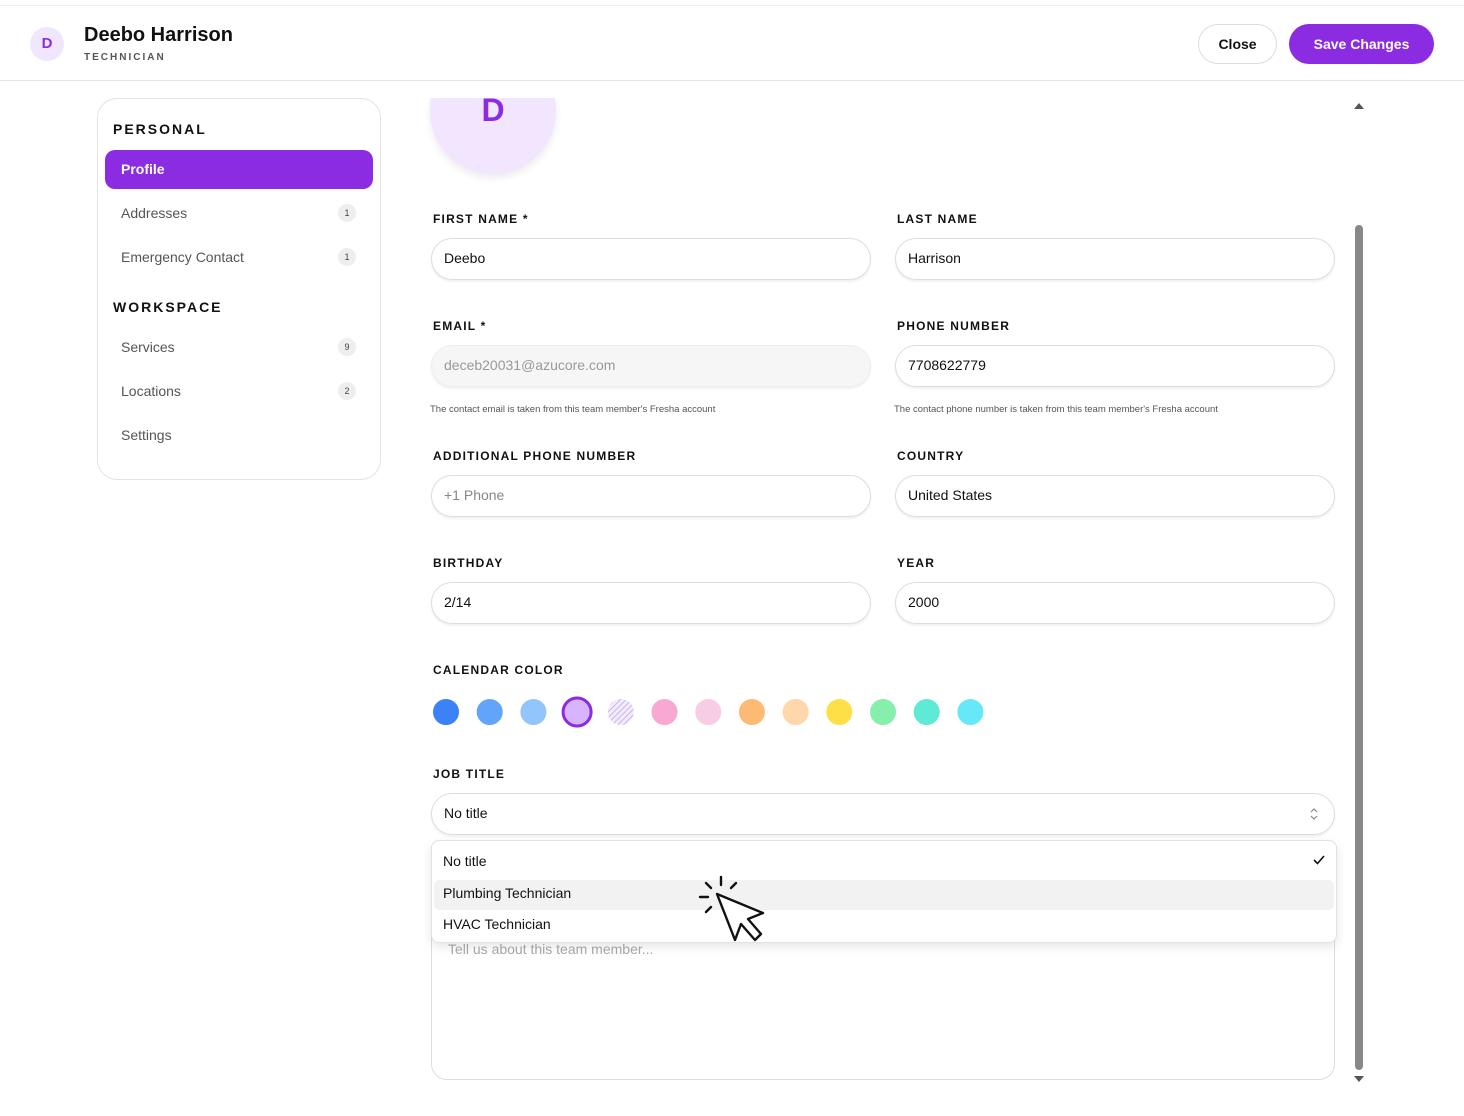 This screenshot has width=1464, height=1116. Describe the element at coordinates (651, 496) in the screenshot. I see `text-input: +1 Phone` at that location.